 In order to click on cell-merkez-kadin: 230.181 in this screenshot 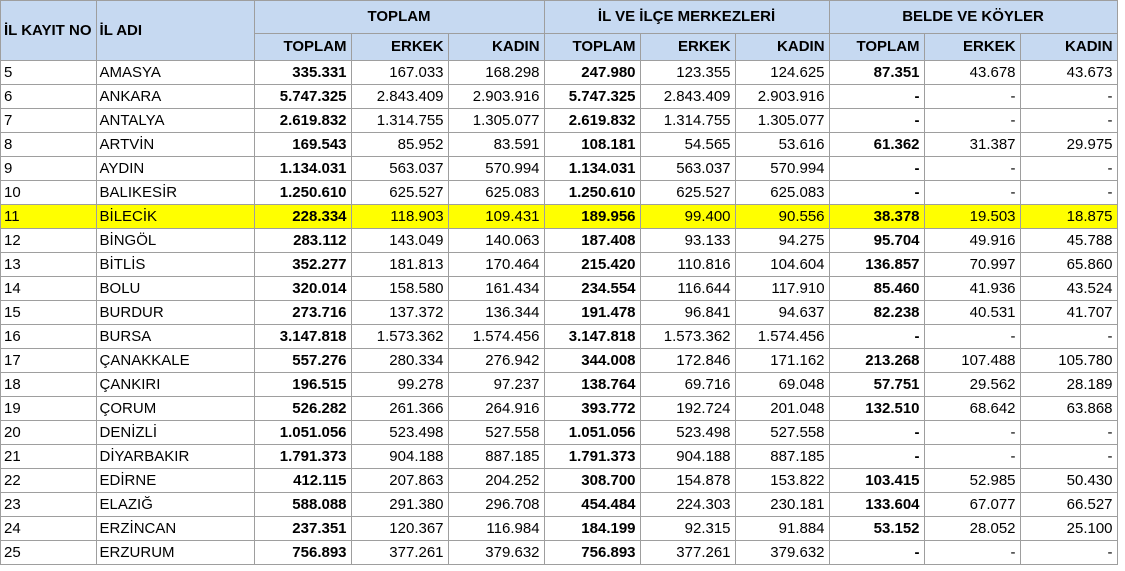, I will do `click(782, 504)`.